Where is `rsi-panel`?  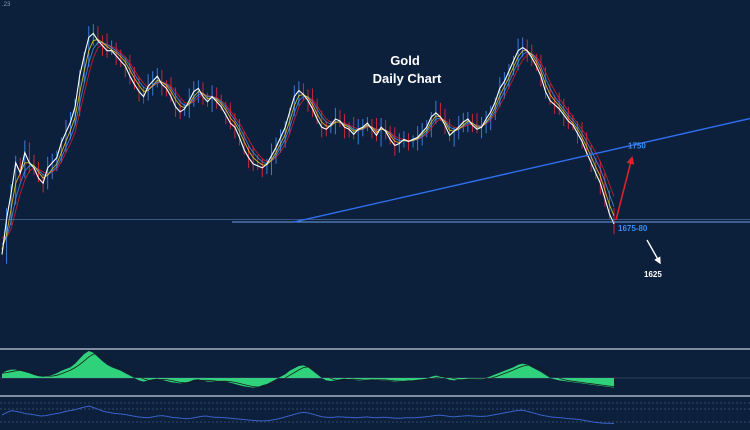
rsi-panel is located at coordinates (375, 413).